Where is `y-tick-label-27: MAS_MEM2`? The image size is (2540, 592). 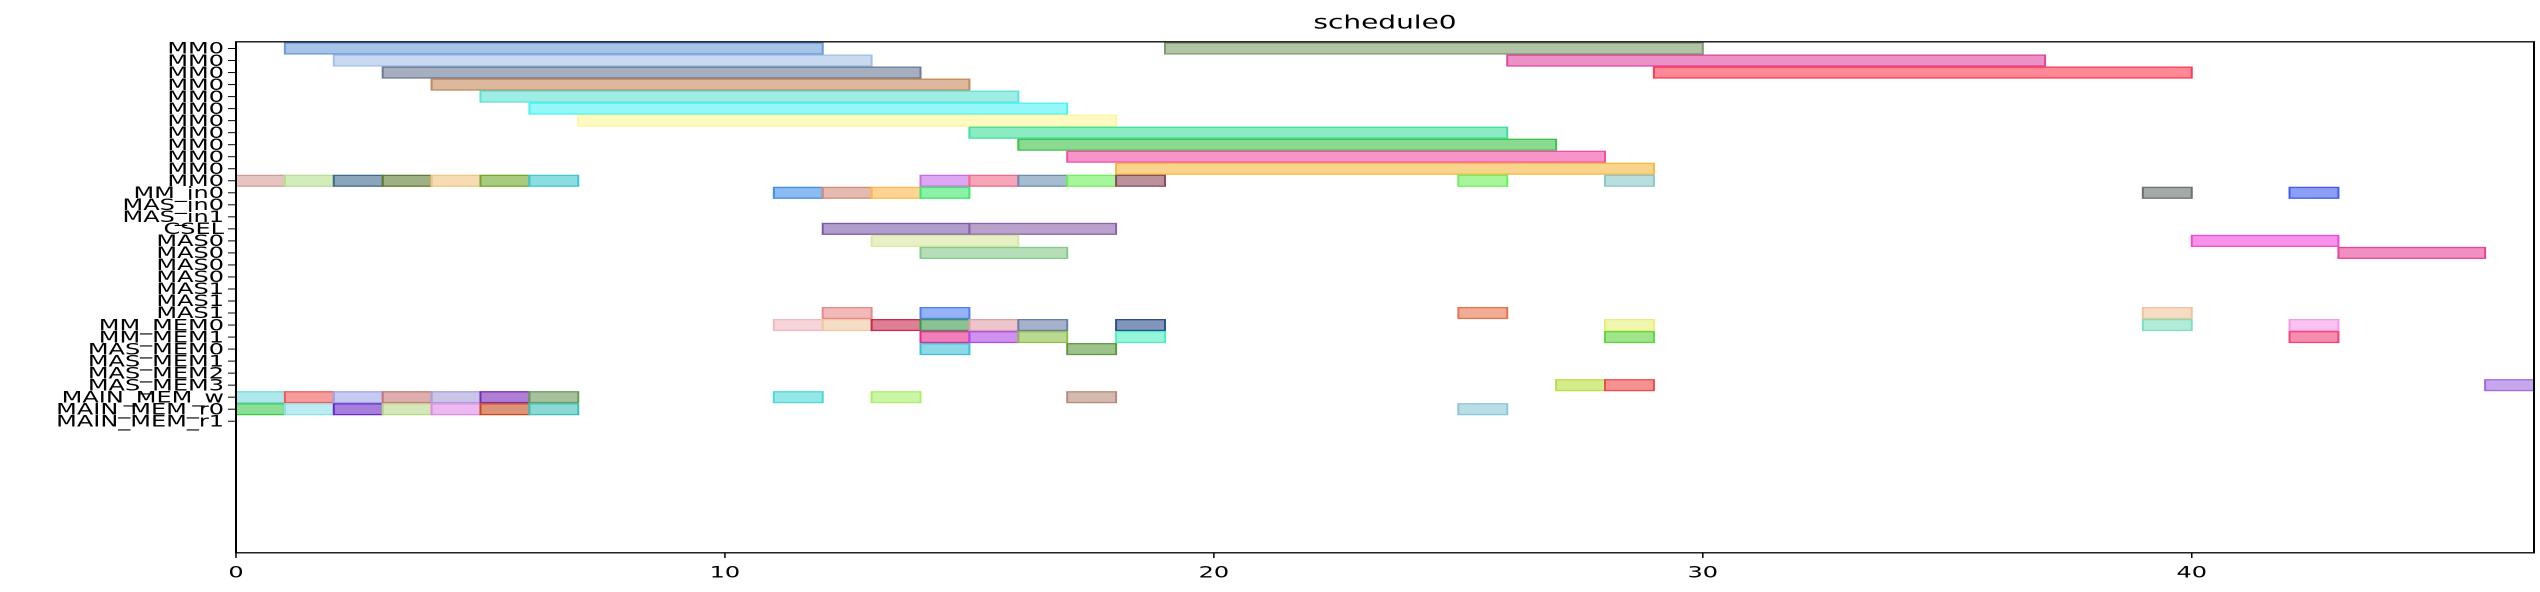 y-tick-label-27: MAS_MEM2 is located at coordinates (156, 373).